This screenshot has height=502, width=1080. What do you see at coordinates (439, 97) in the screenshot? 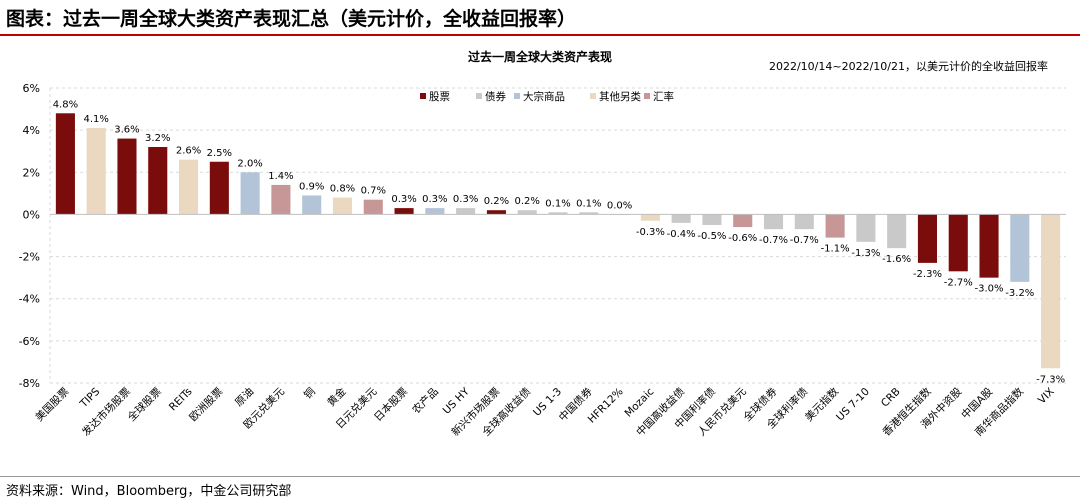
I see `legend-label: 股票` at bounding box center [439, 97].